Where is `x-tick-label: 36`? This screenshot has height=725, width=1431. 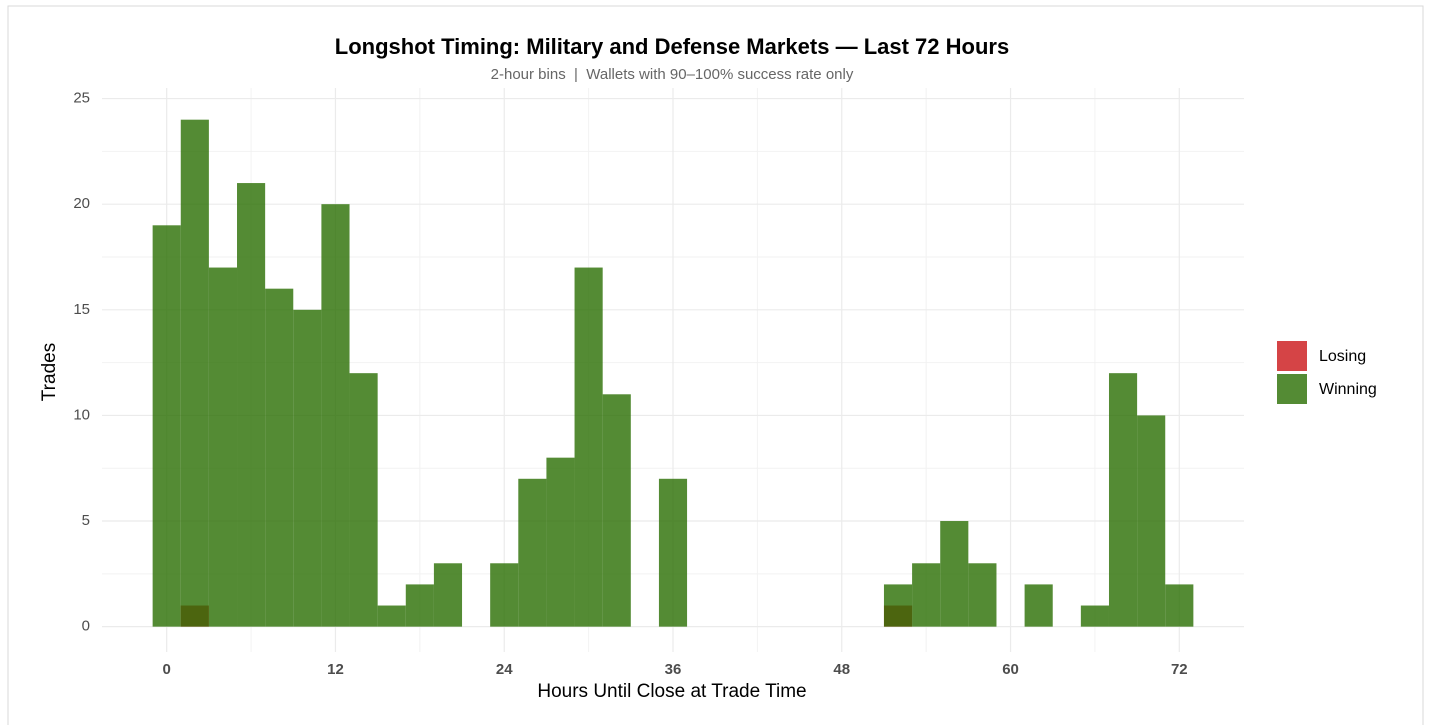
x-tick-label: 36 is located at coordinates (673, 669).